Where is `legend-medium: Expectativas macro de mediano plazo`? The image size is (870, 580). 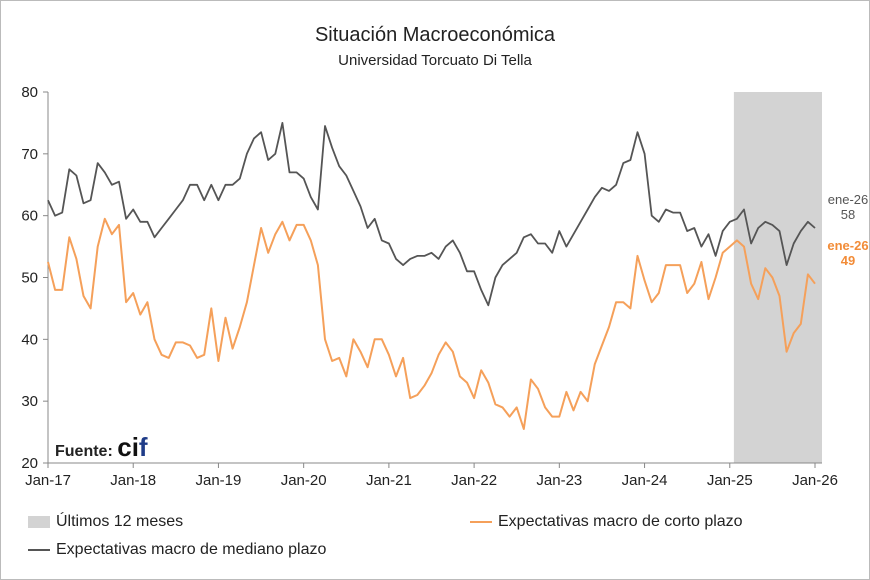
legend-medium: Expectativas macro de mediano plazo is located at coordinates (177, 550).